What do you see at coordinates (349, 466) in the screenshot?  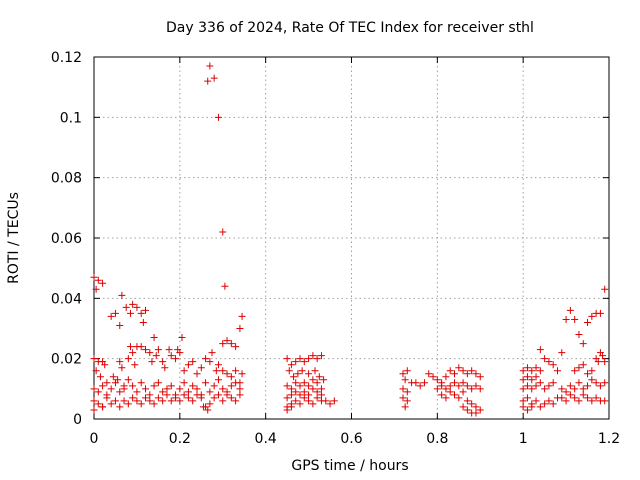 I see `x-axis-label: GPS time / hours` at bounding box center [349, 466].